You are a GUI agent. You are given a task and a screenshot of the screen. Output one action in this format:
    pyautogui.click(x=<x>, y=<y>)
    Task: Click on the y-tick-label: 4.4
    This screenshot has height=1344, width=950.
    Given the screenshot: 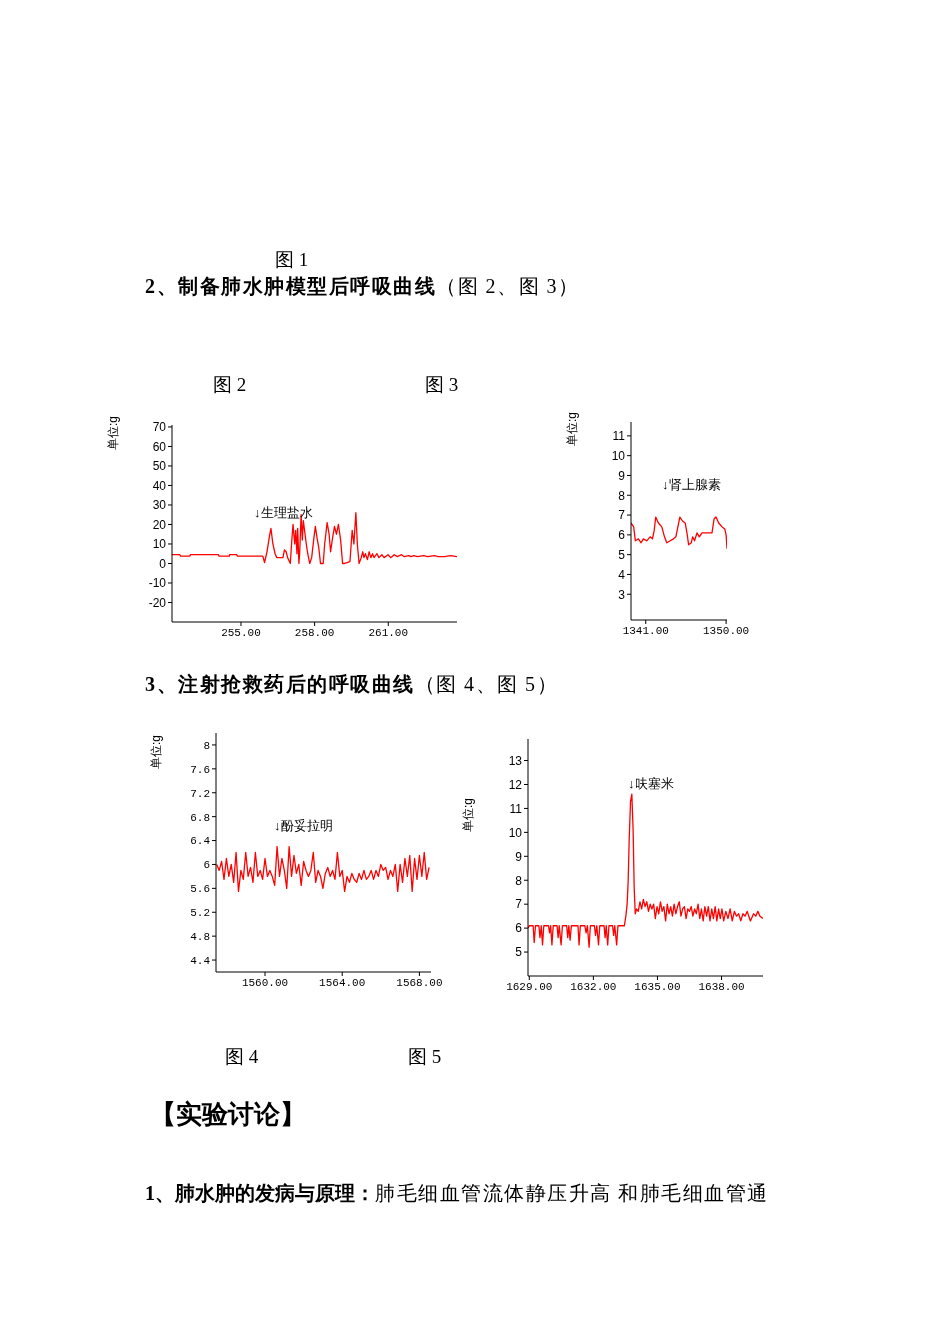 What is the action you would take?
    pyautogui.click(x=200, y=960)
    